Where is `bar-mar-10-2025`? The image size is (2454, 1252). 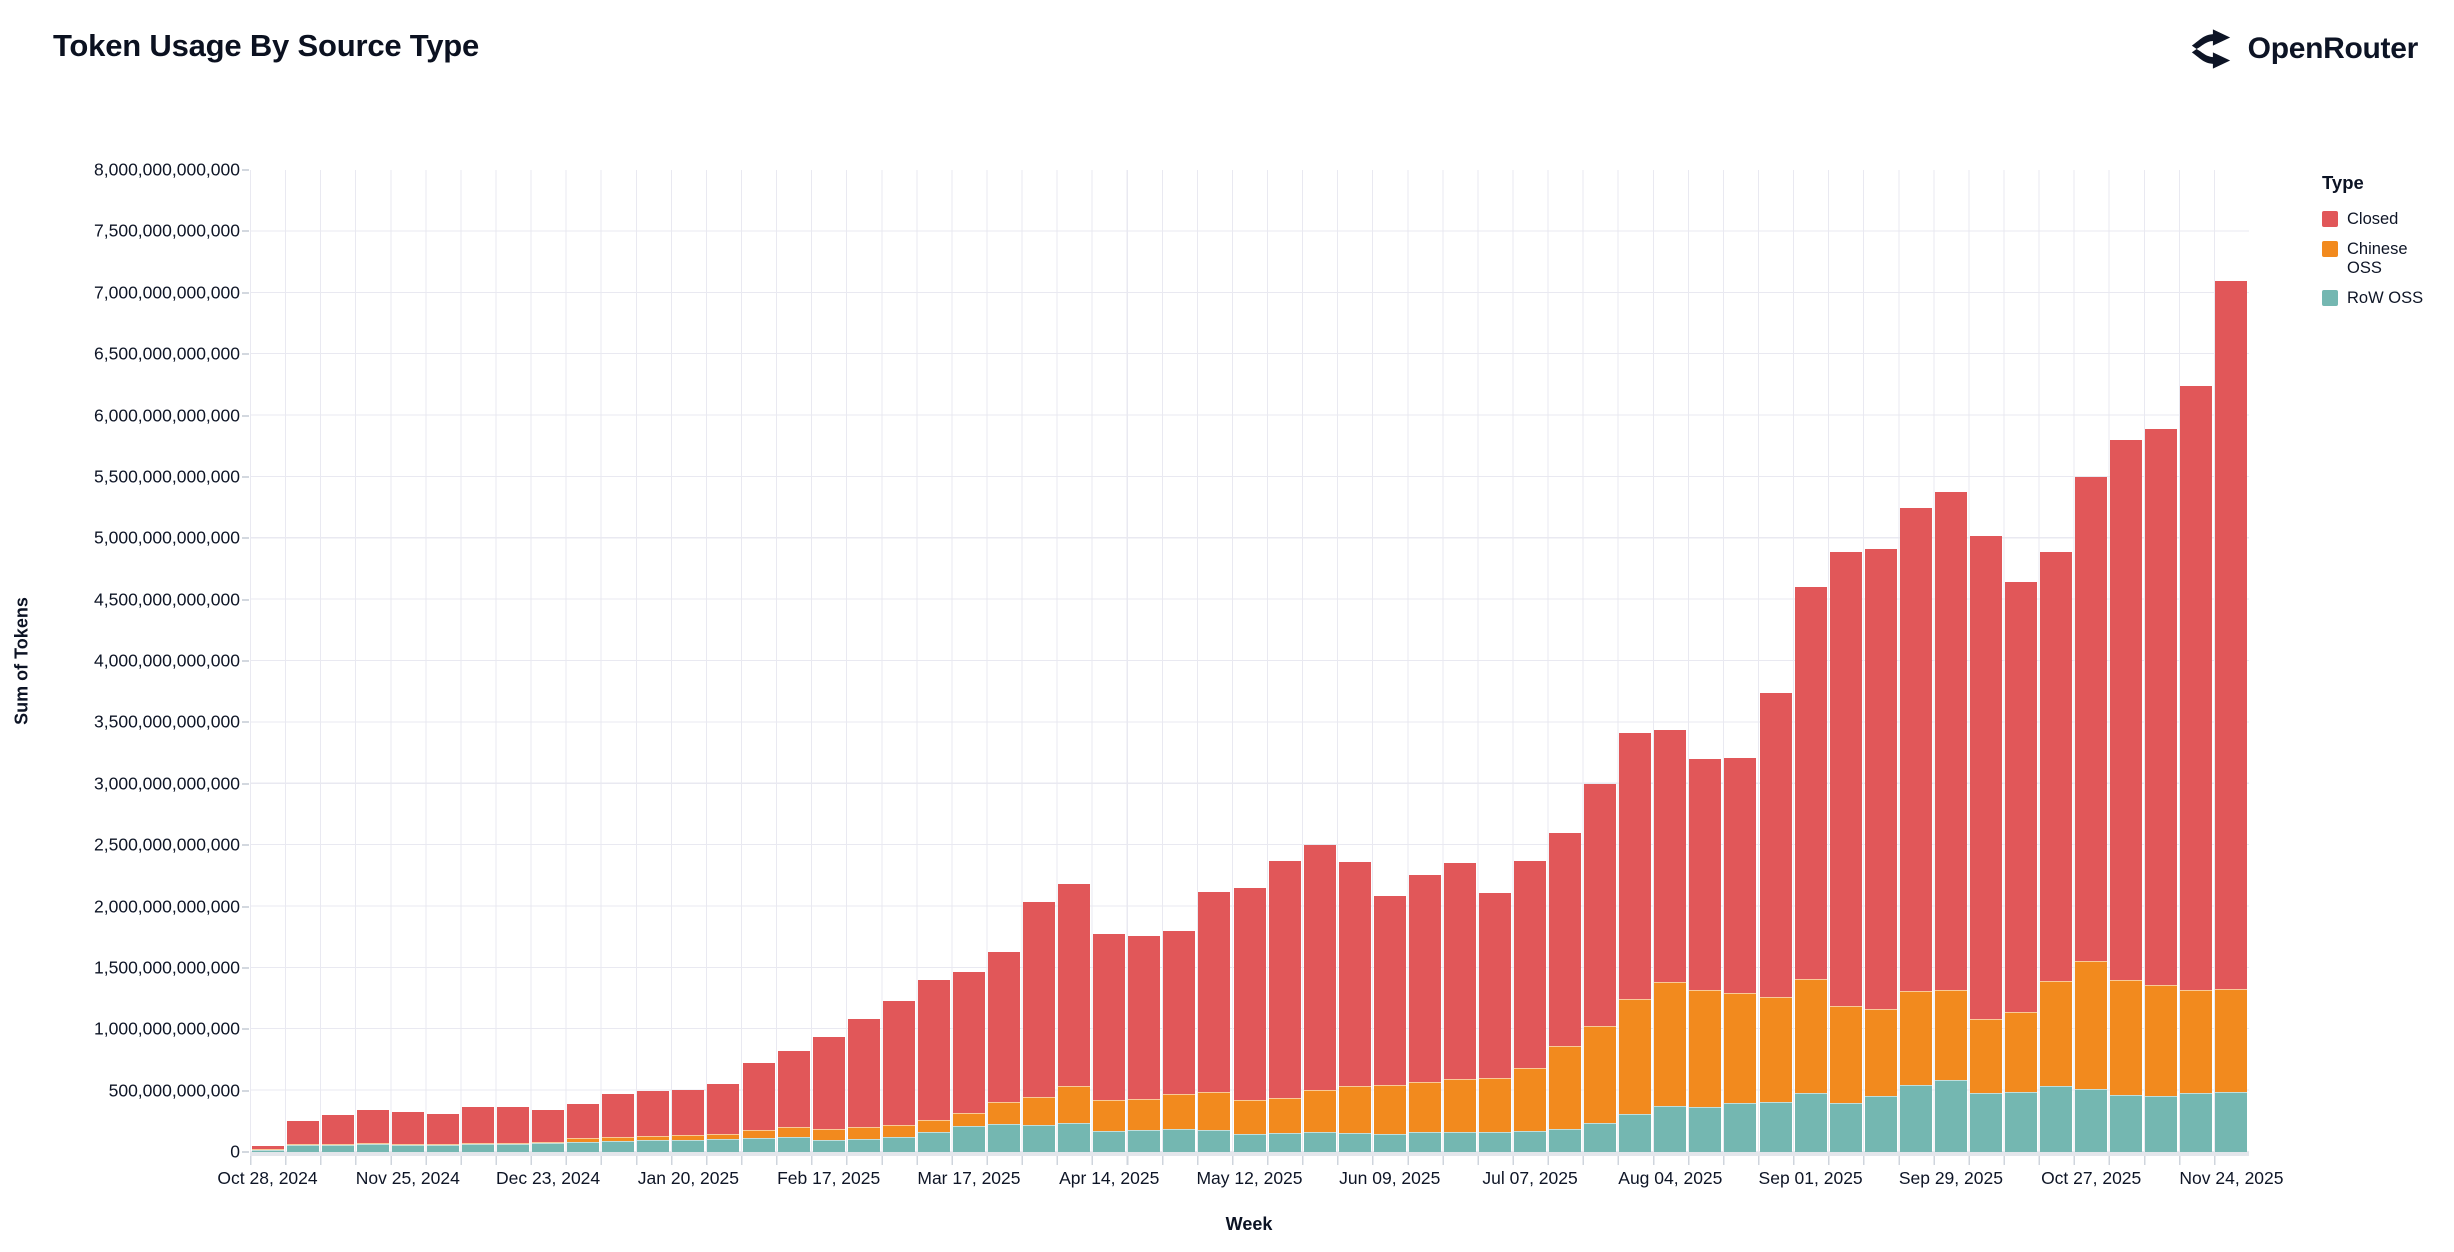
bar-mar-10-2025 is located at coordinates (933, 1066).